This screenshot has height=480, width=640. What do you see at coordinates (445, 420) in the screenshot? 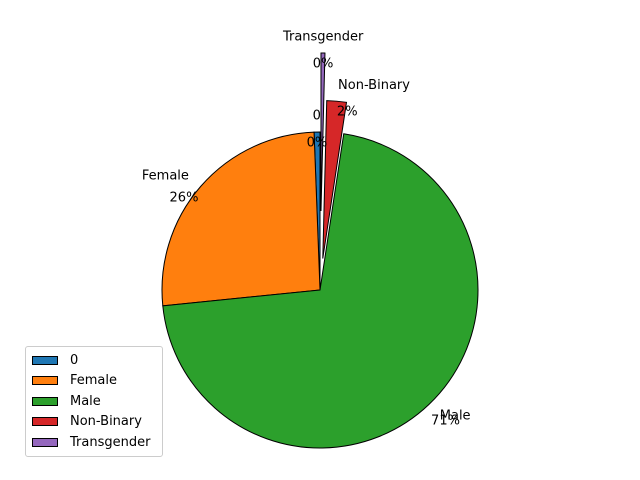
I see `percent-label: 71%` at bounding box center [445, 420].